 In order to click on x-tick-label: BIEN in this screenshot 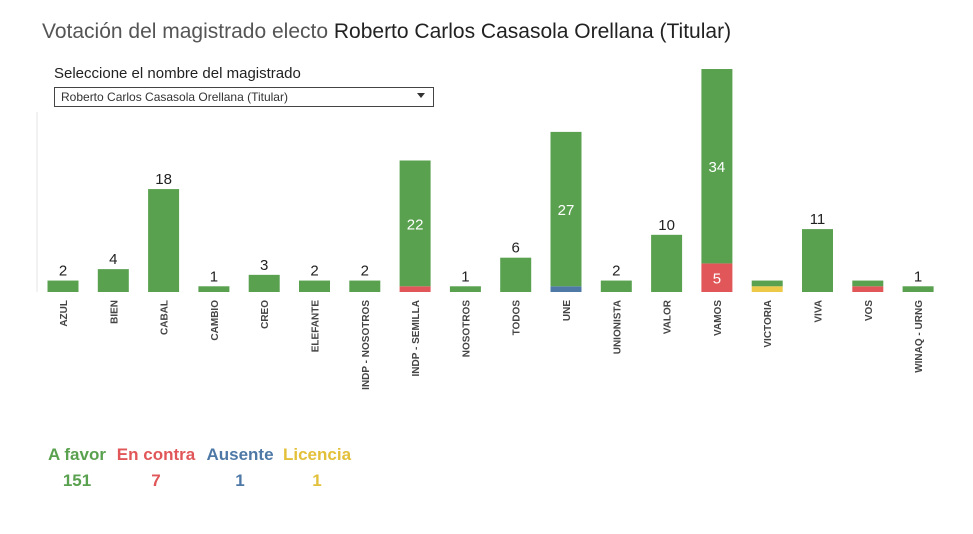, I will do `click(114, 312)`.